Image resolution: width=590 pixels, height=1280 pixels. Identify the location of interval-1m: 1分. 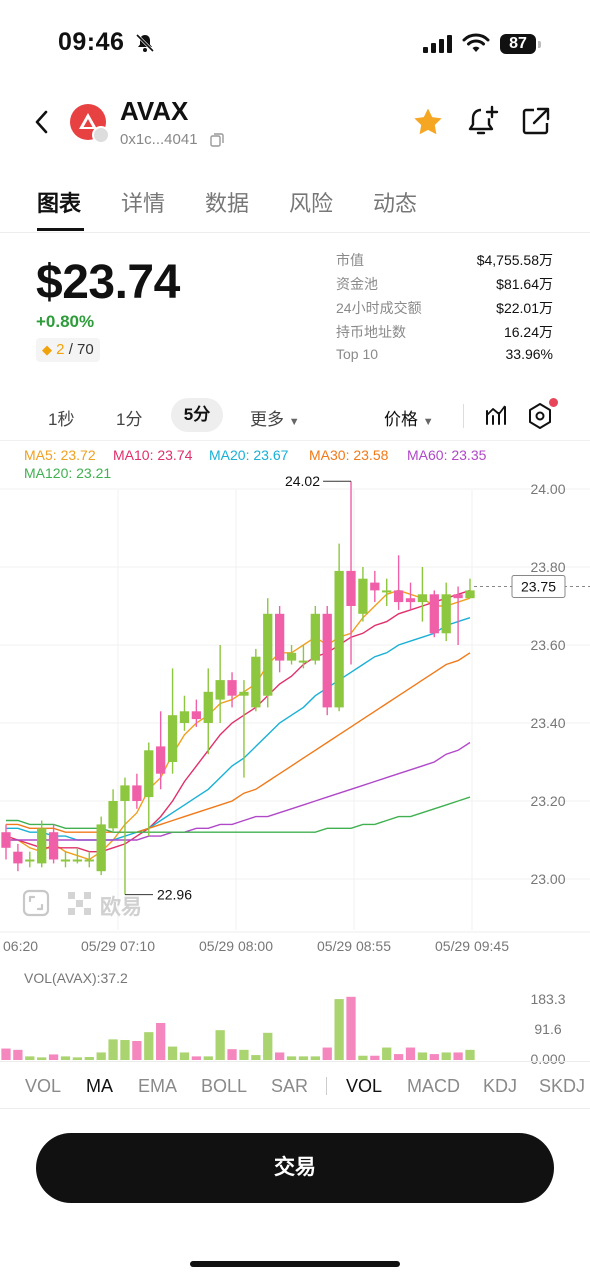
(129, 419).